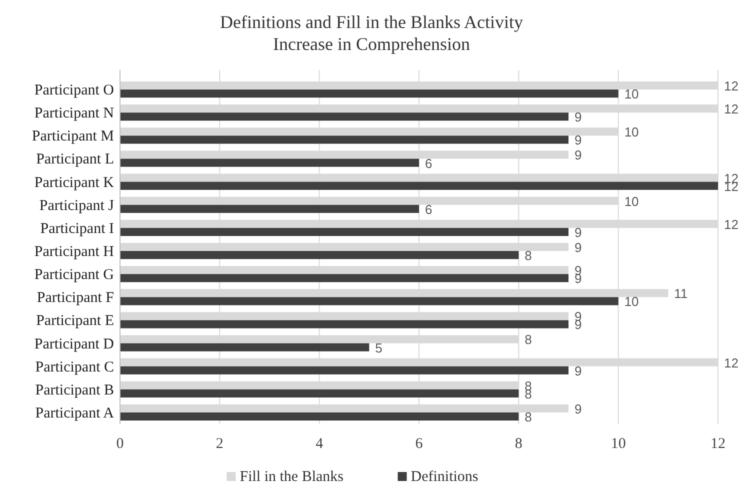 The image size is (743, 494). Describe the element at coordinates (518, 444) in the screenshot. I see `x-tick-label: 8` at that location.